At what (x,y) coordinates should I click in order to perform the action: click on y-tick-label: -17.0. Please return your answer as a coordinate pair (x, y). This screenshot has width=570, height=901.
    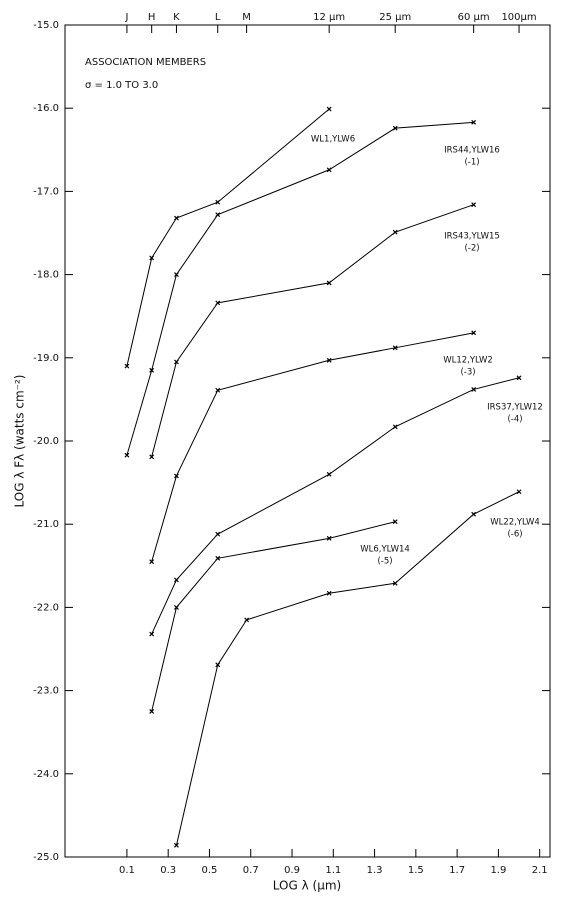
    Looking at the image, I should click on (46, 191).